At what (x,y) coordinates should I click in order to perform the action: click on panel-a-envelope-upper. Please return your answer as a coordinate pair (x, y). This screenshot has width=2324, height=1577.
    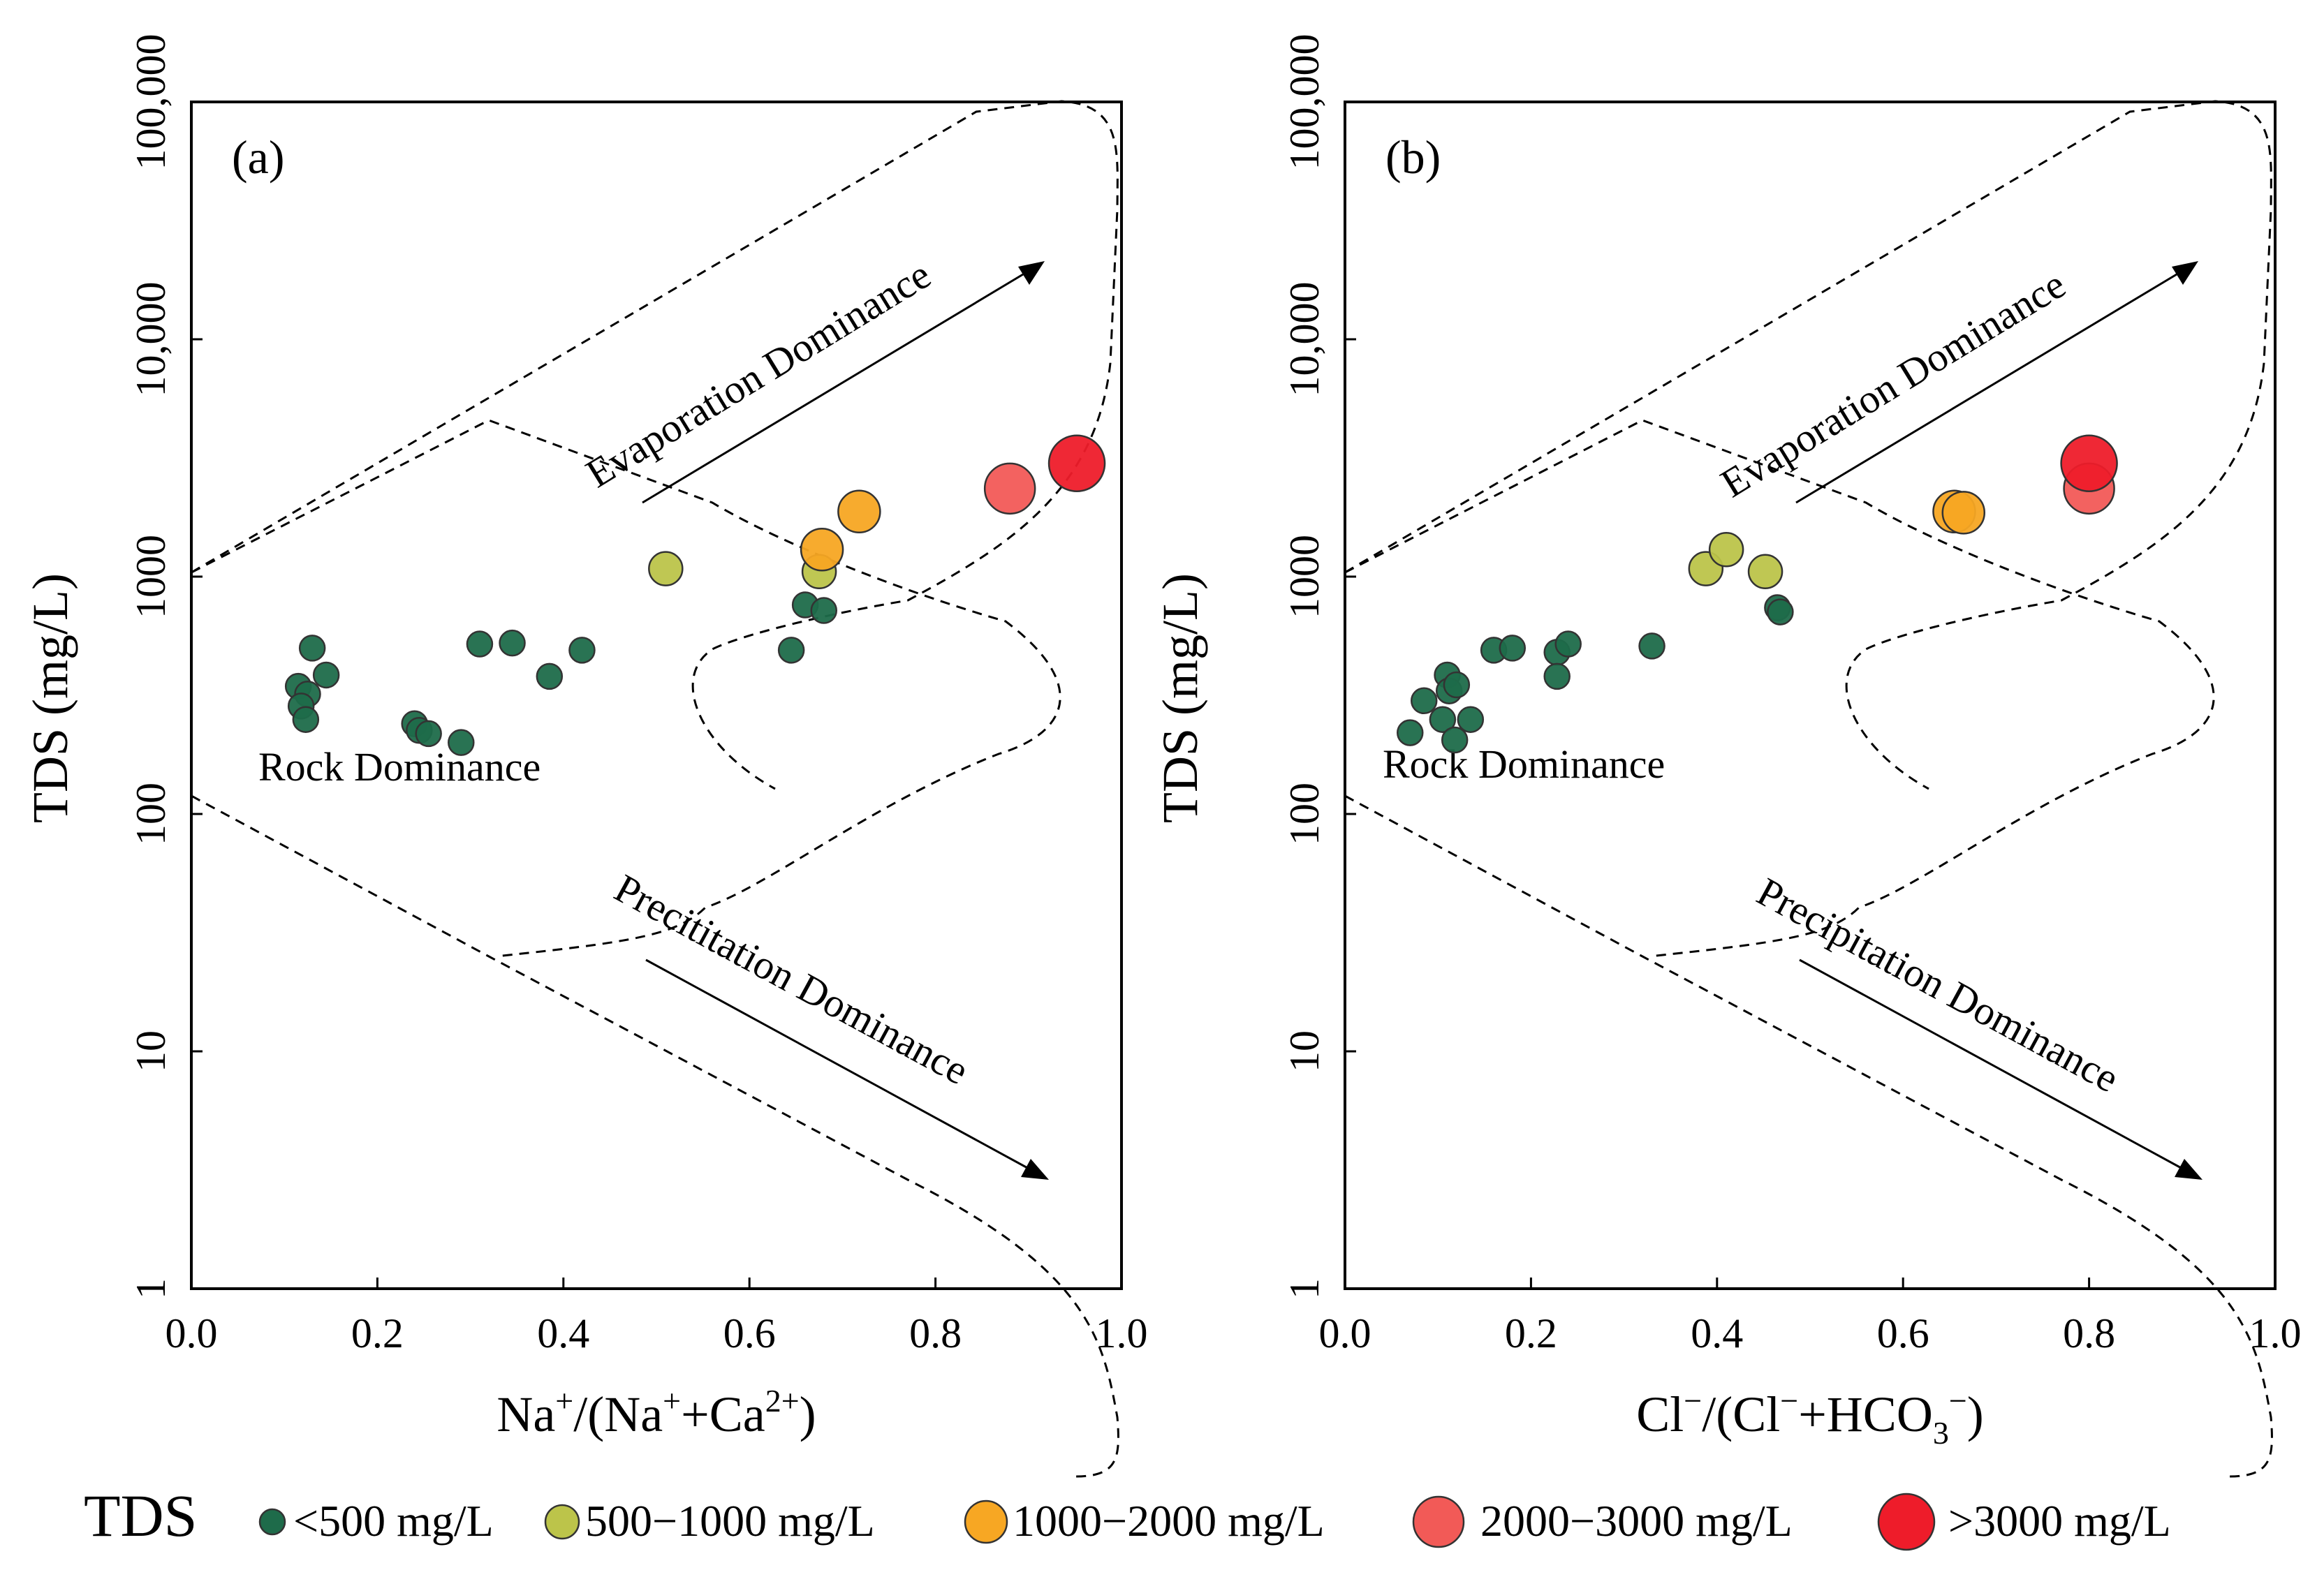
    Looking at the image, I should click on (626, 688).